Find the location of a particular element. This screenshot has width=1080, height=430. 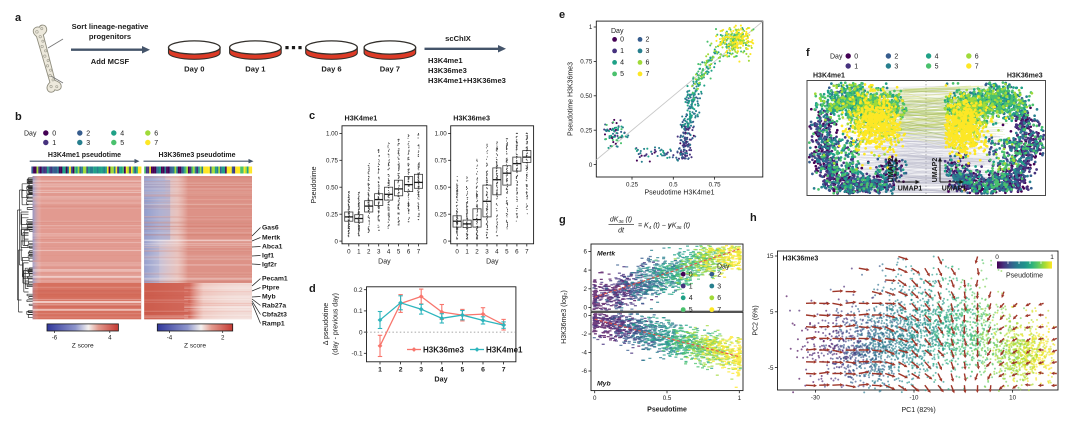

svg-text: c is located at coordinates (312, 116).